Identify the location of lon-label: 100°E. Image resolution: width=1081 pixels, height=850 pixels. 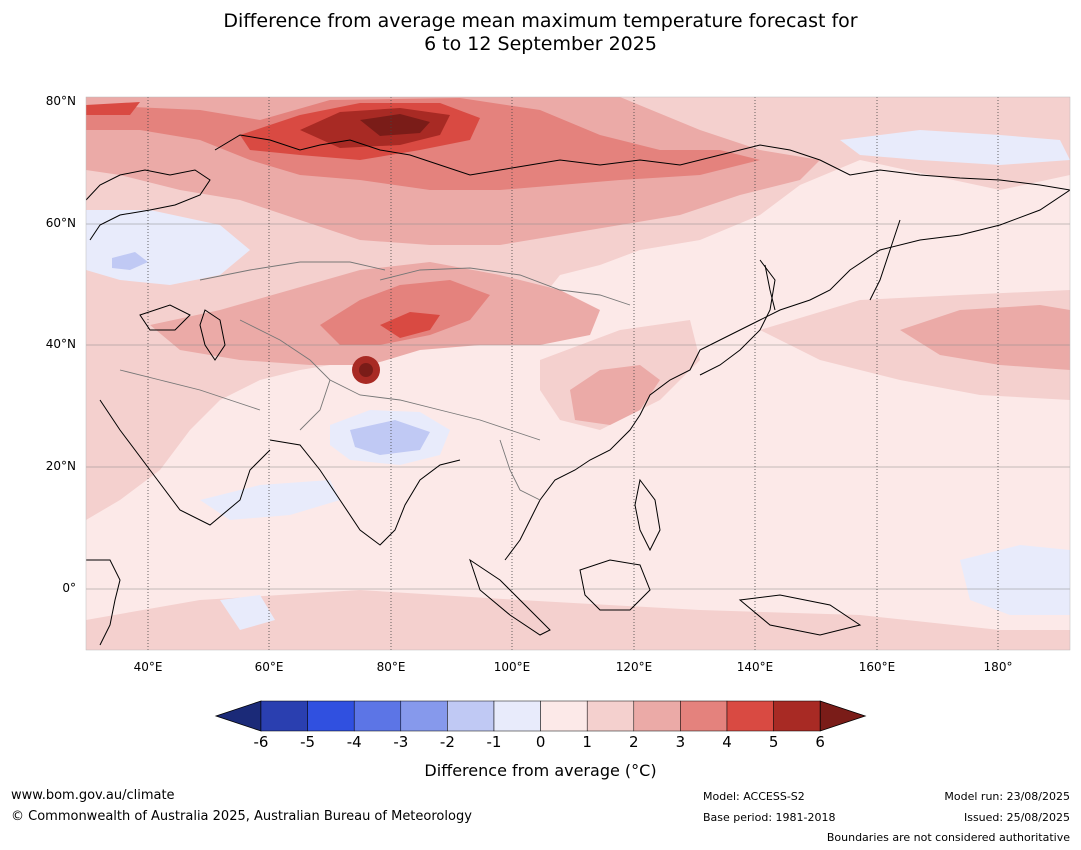
(512, 667).